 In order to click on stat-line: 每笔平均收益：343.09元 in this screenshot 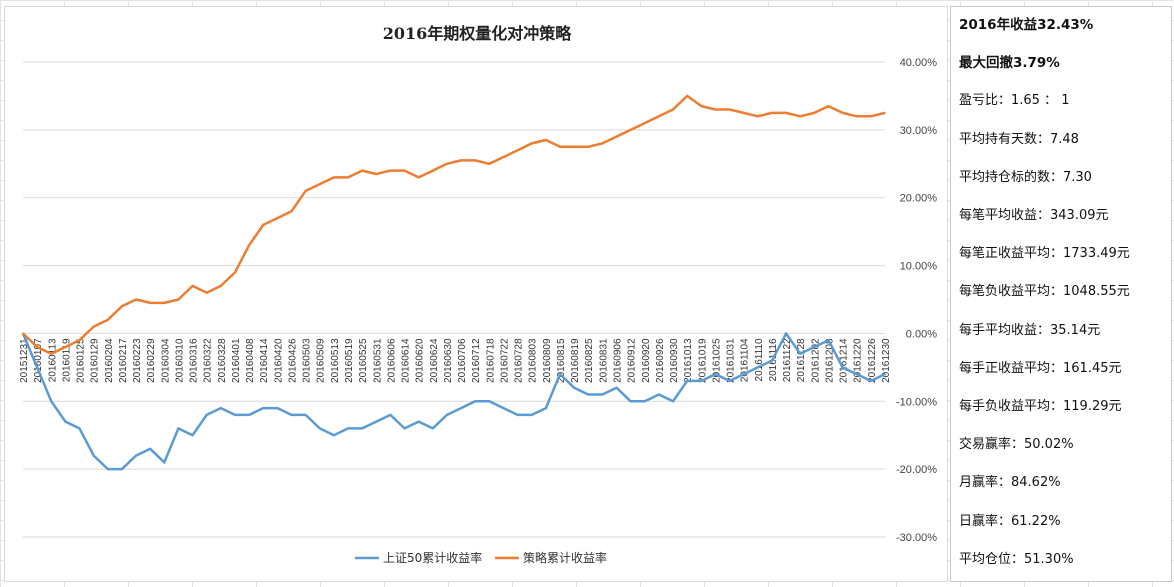, I will do `click(1034, 215)`.